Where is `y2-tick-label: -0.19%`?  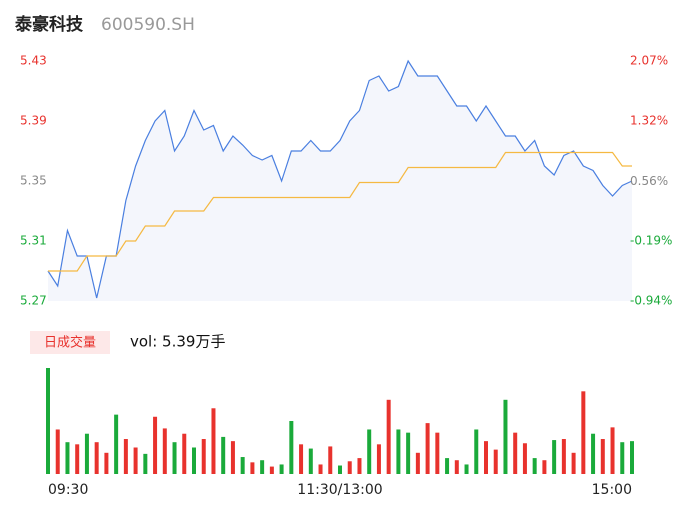 y2-tick-label: -0.19% is located at coordinates (651, 241).